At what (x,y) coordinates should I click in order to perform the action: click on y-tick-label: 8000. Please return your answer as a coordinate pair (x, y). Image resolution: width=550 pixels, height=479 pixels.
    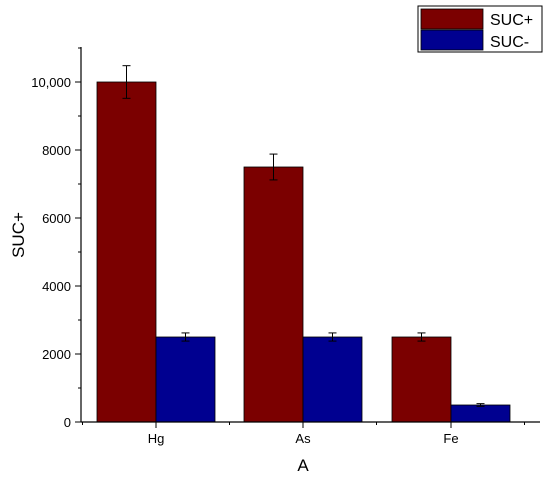
    Looking at the image, I should click on (56, 150).